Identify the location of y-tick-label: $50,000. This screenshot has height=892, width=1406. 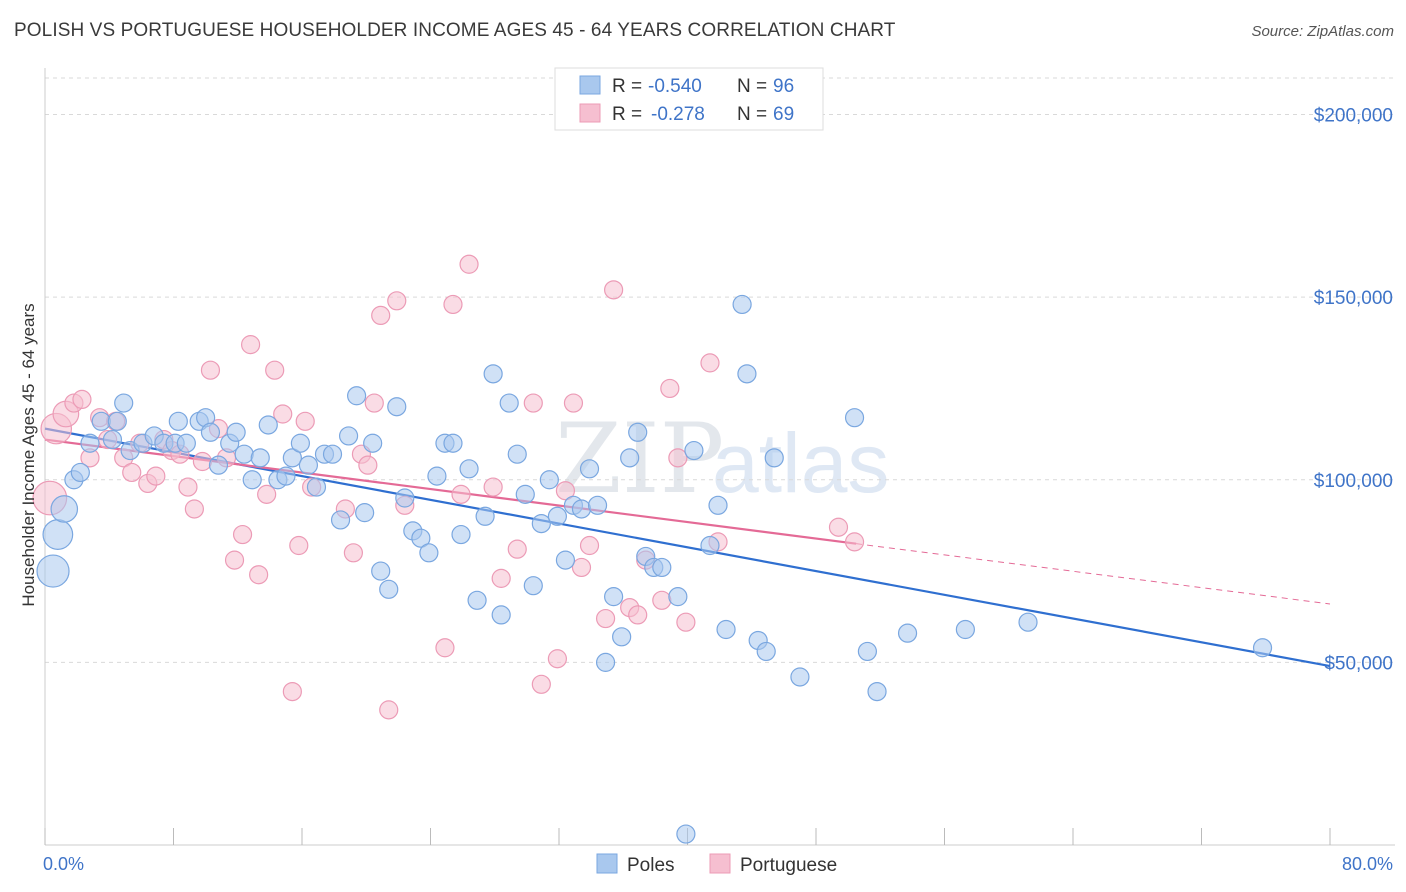
(1358, 663).